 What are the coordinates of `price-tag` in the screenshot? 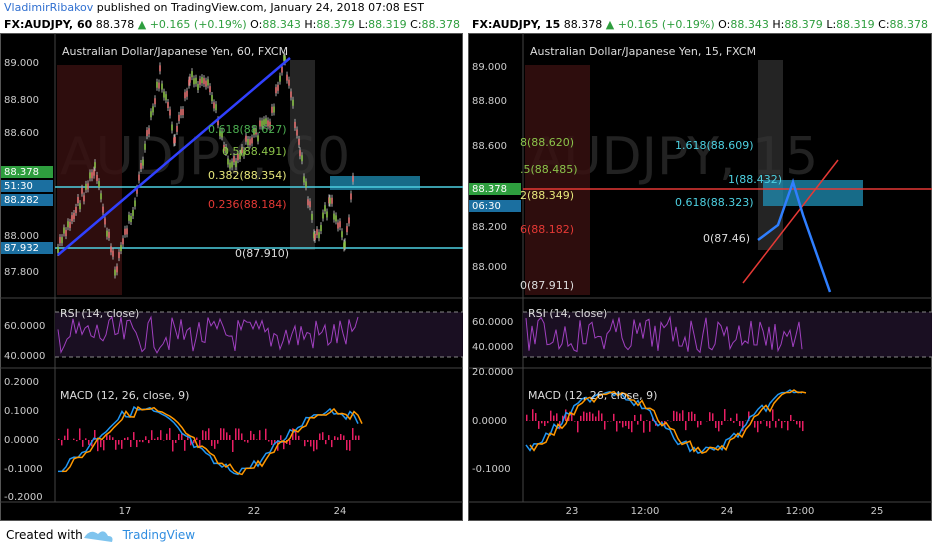 It's located at (27, 186).